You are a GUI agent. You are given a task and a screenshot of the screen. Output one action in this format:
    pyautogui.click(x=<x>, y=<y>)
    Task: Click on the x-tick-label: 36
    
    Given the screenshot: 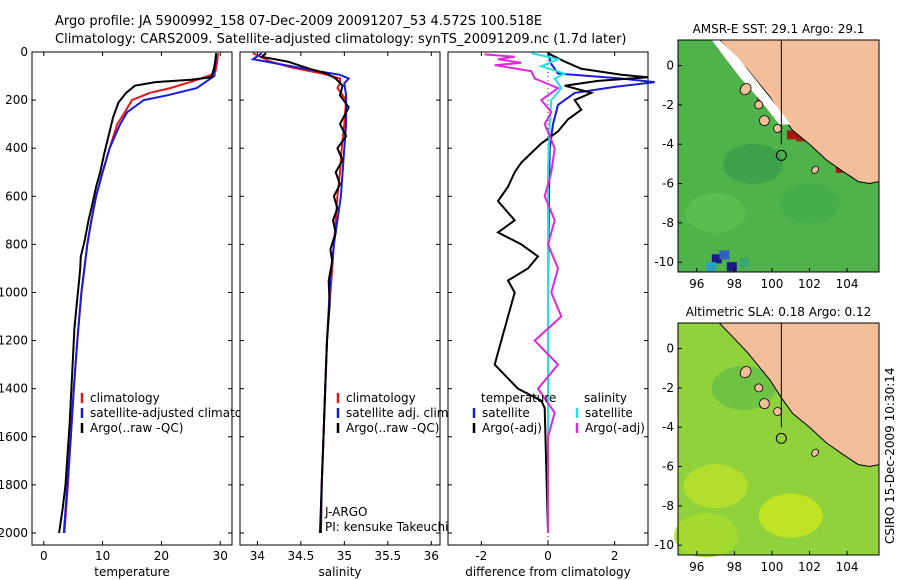 What is the action you would take?
    pyautogui.click(x=431, y=556)
    